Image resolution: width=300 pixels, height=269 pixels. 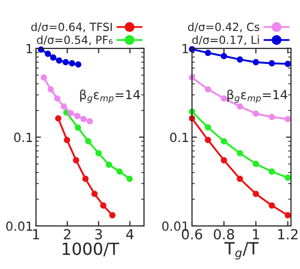 I want to click on legend-label: d/σ=0.54, PF₆, so click(x=75, y=40).